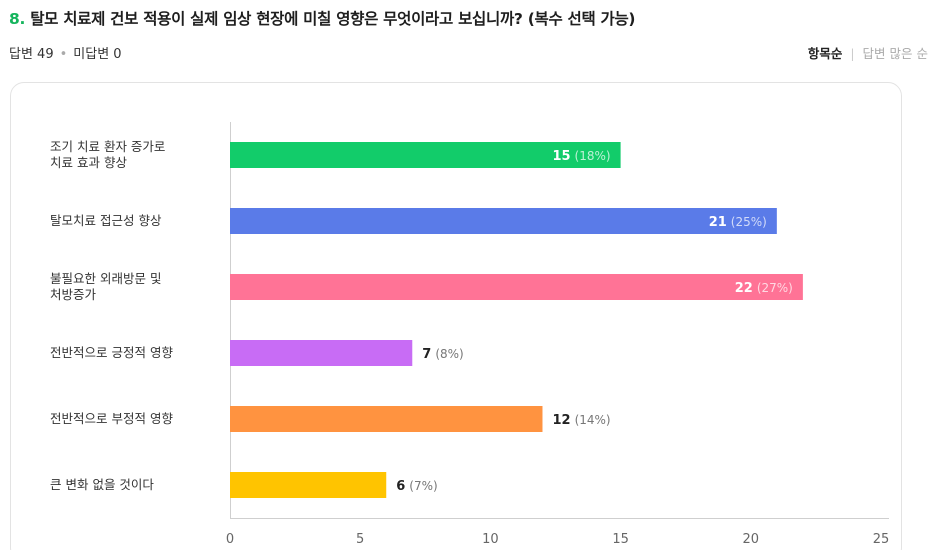  What do you see at coordinates (581, 420) in the screenshot?
I see `data-label: 12 (14%)` at bounding box center [581, 420].